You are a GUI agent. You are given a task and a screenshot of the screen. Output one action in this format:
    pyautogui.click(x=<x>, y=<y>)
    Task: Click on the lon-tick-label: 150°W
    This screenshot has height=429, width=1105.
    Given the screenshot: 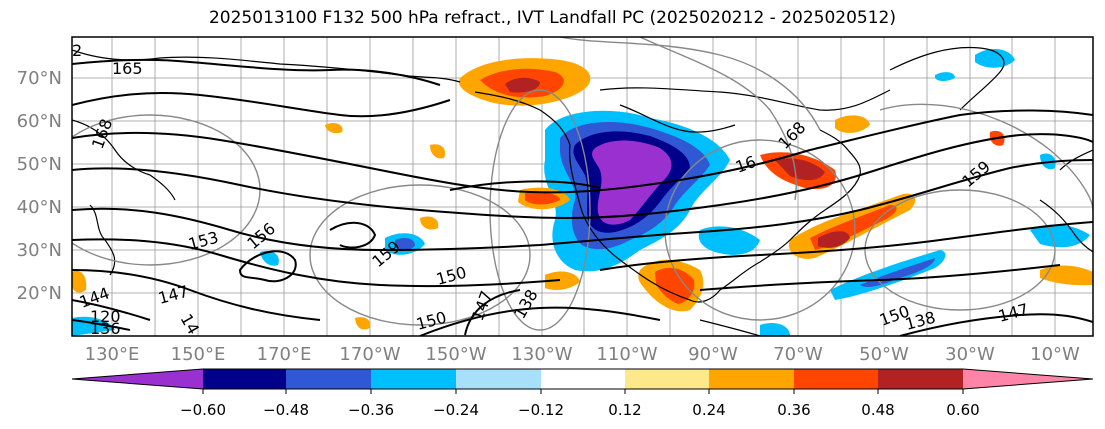 What is the action you would take?
    pyautogui.click(x=455, y=354)
    